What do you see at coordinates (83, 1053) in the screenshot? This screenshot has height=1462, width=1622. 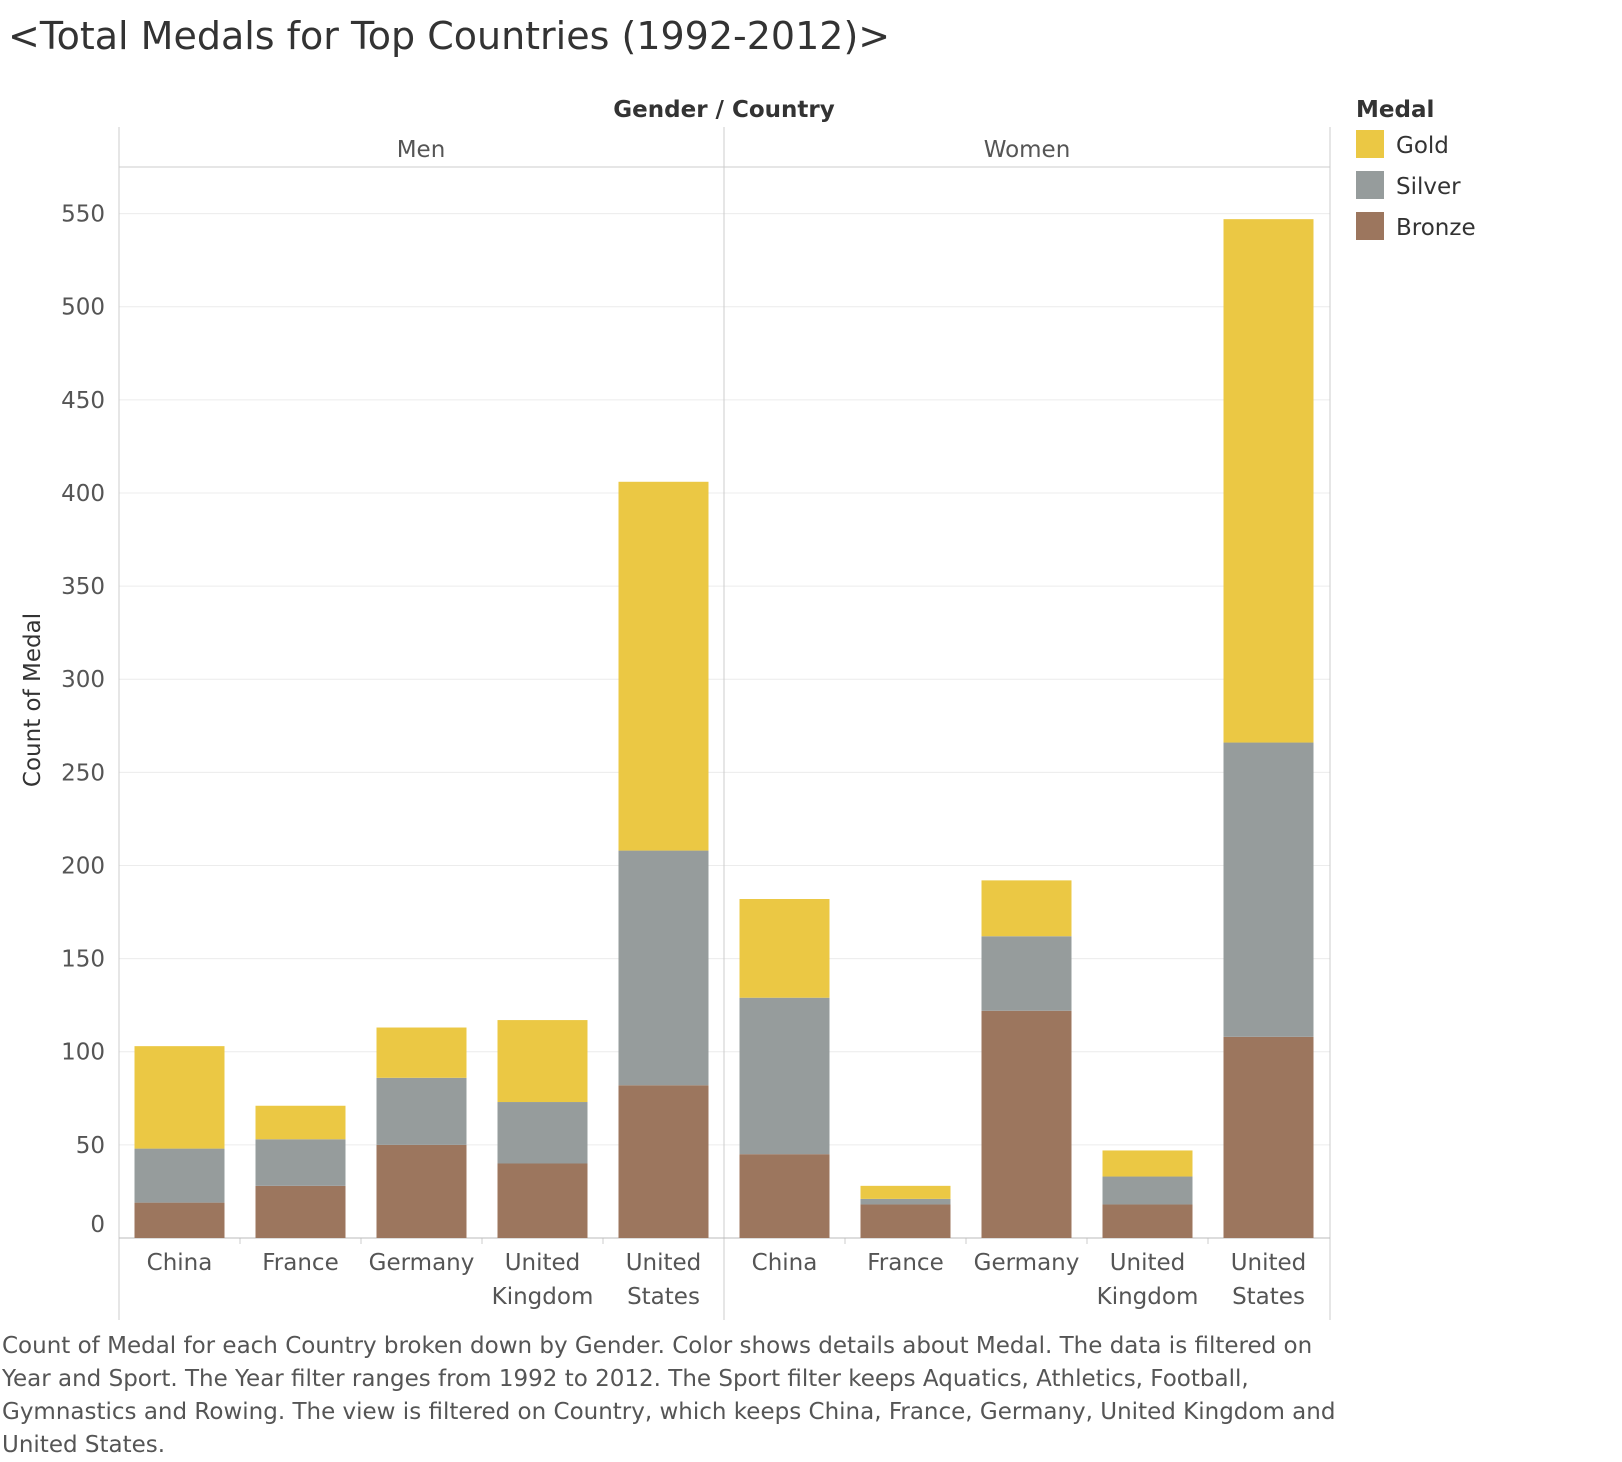 I see `y-tick-label-100: 100` at bounding box center [83, 1053].